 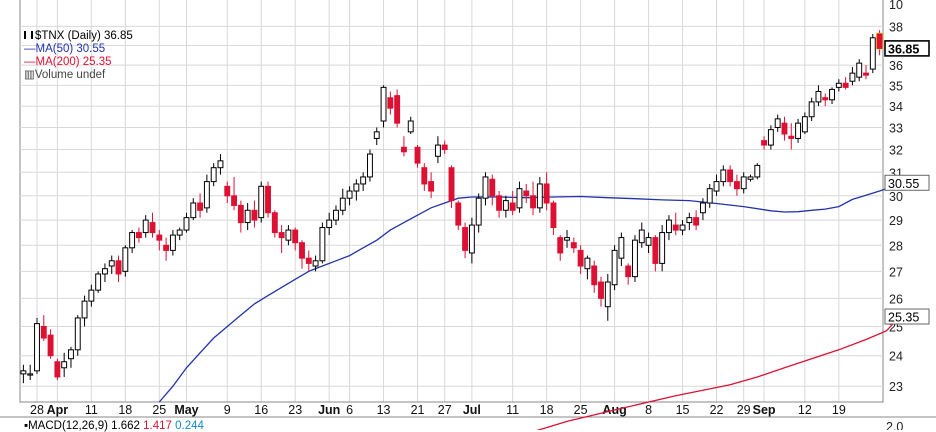 What do you see at coordinates (189, 426) in the screenshot?
I see `macd-value-3: 0.244` at bounding box center [189, 426].